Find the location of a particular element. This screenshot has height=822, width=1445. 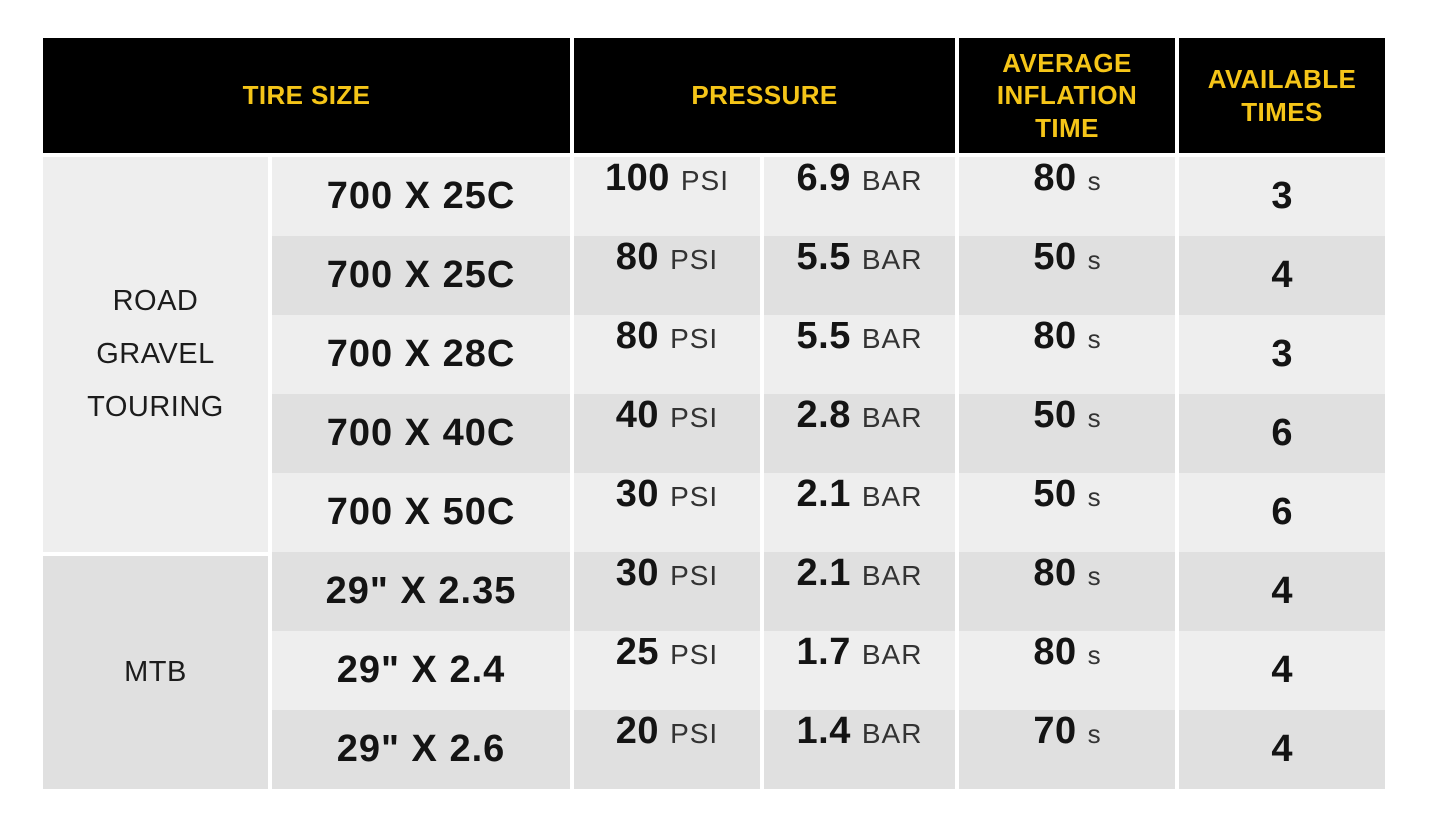

tire-size-value: 29" X 2.4 is located at coordinates (421, 670).